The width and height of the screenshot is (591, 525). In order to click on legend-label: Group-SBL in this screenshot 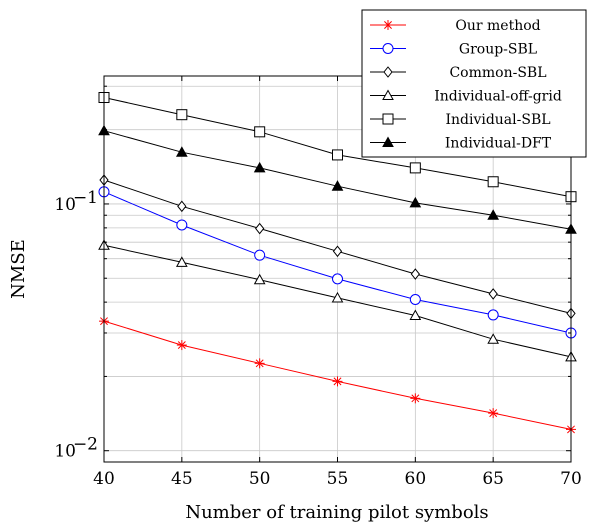, I will do `click(498, 50)`.